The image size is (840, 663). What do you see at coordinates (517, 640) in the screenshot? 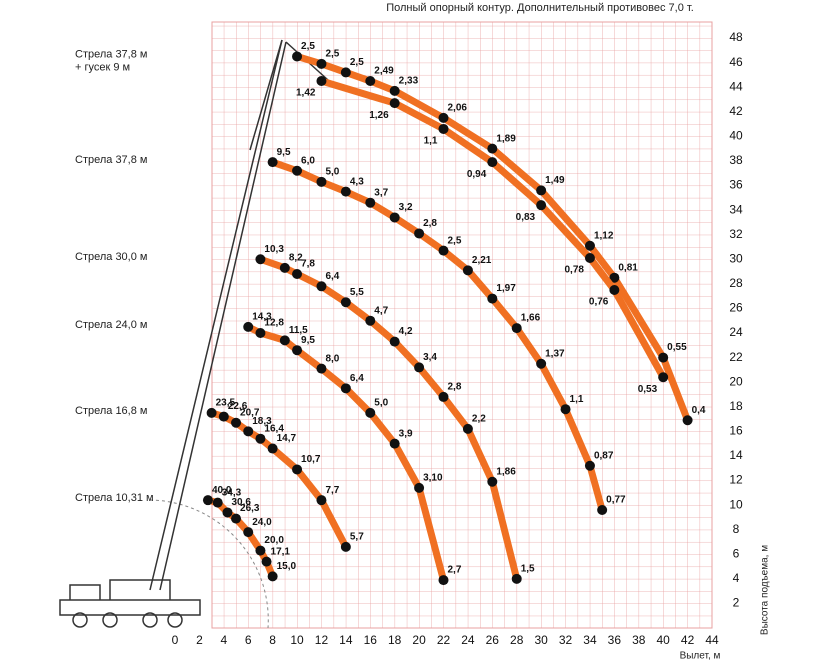
I see `x-tick-label: 28` at bounding box center [517, 640].